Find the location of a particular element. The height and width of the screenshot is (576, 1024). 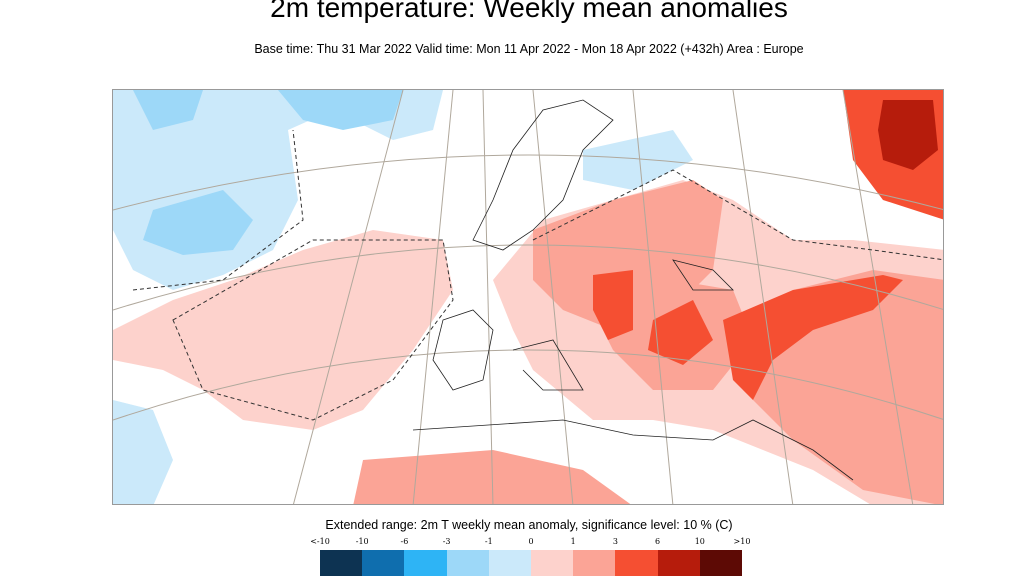

warm-anomaly-atlantic is located at coordinates (283, 330).